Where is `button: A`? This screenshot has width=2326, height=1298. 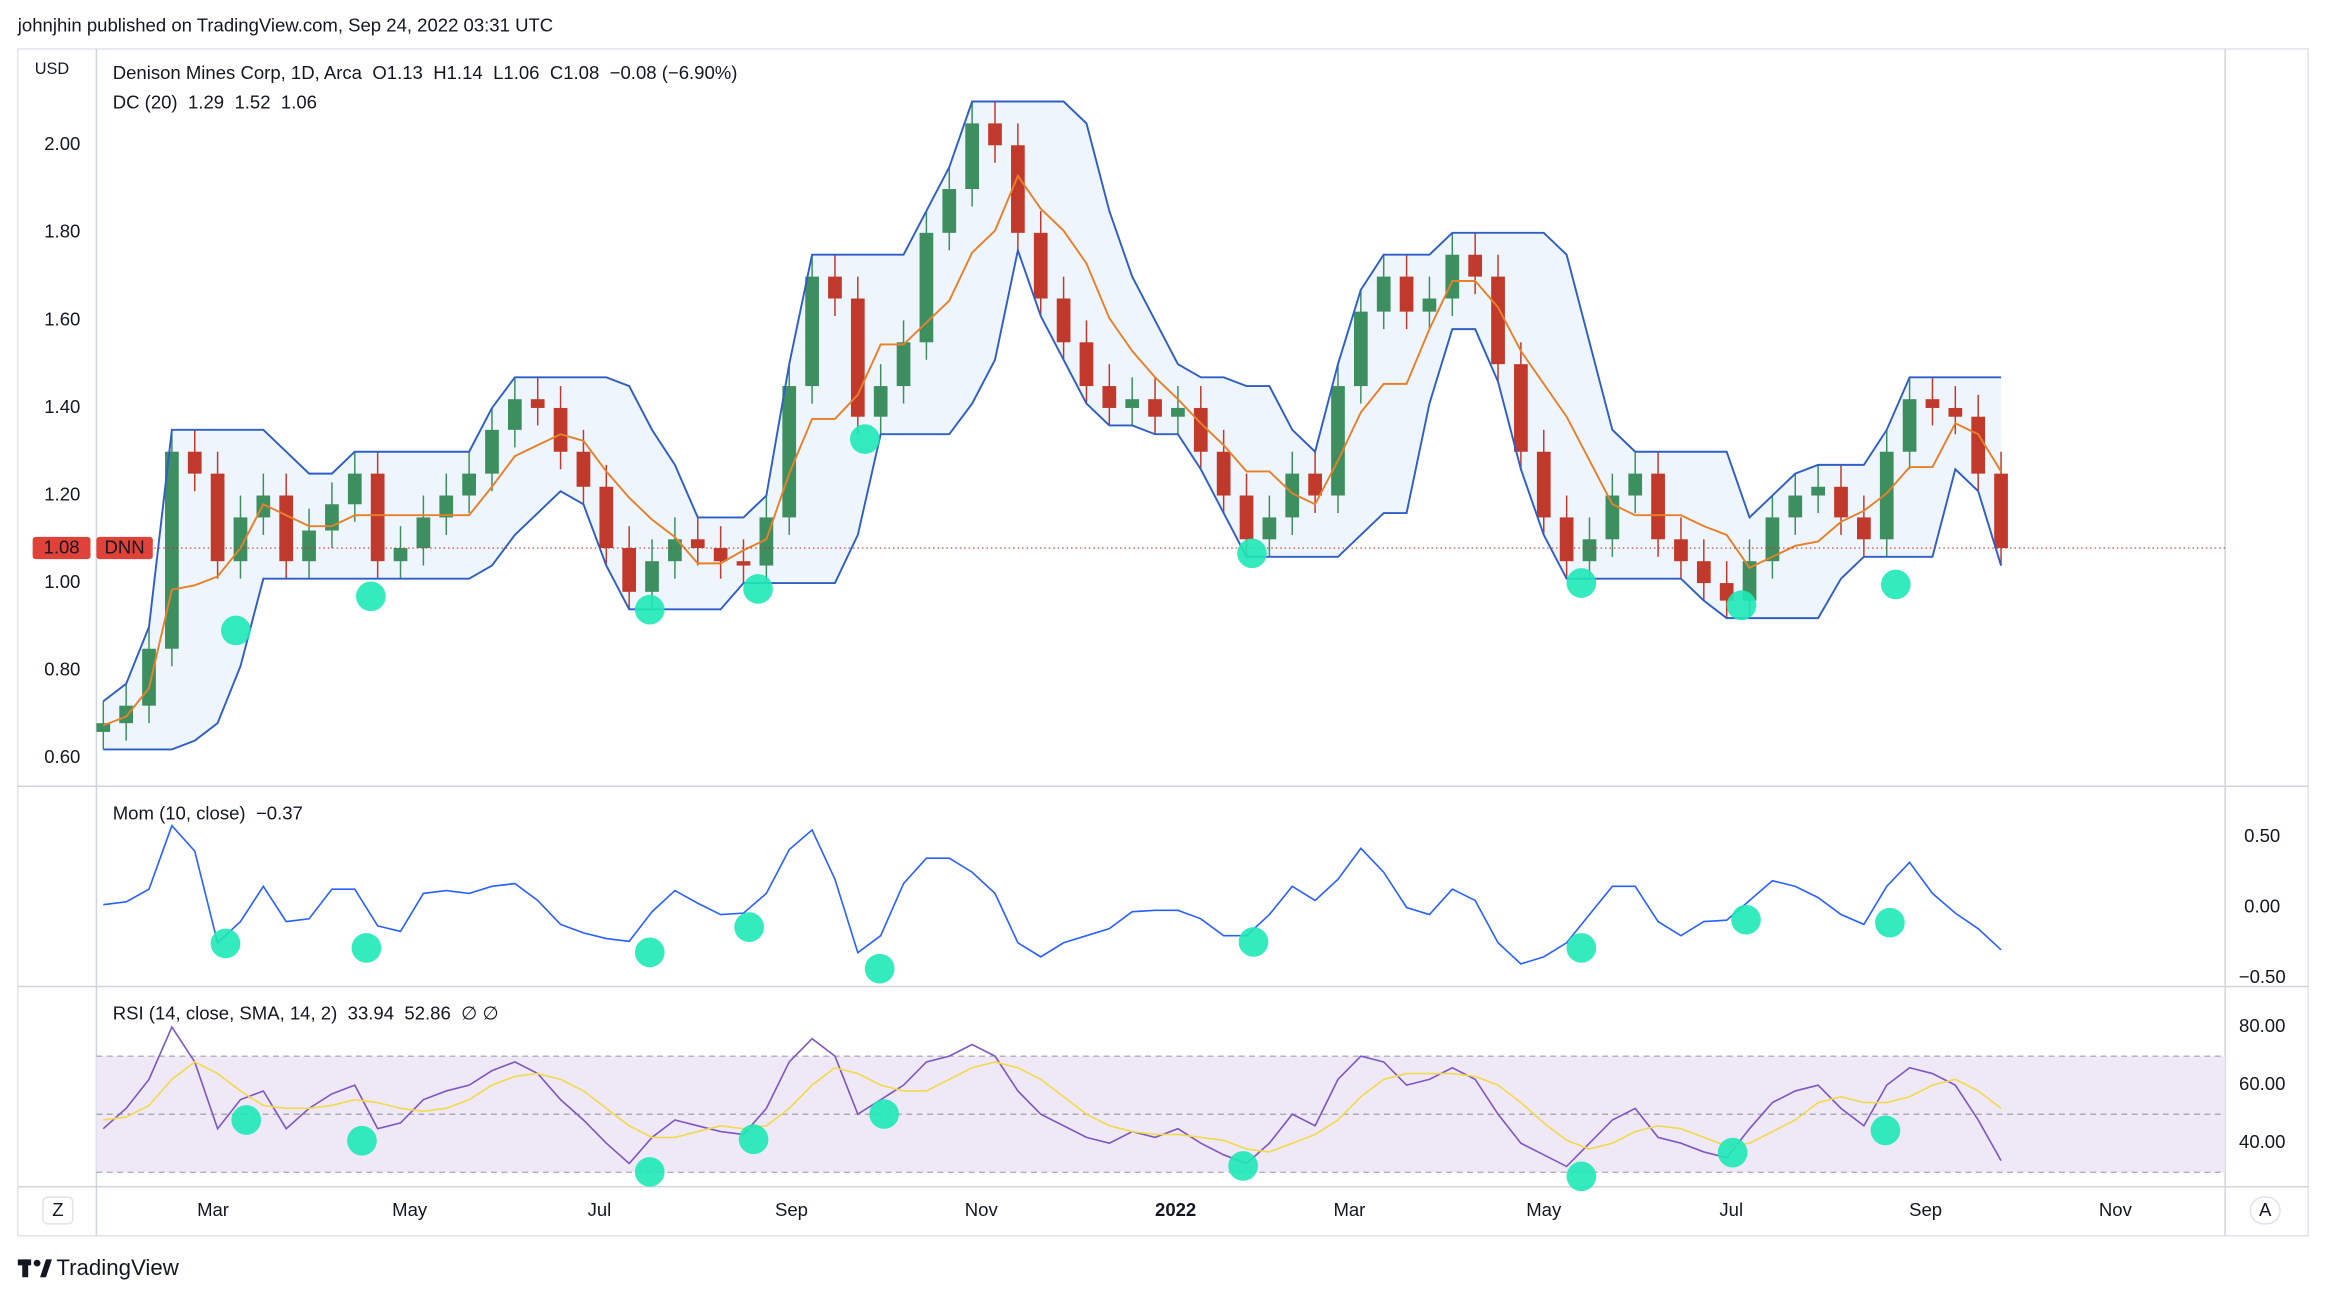 button: A is located at coordinates (2265, 1209).